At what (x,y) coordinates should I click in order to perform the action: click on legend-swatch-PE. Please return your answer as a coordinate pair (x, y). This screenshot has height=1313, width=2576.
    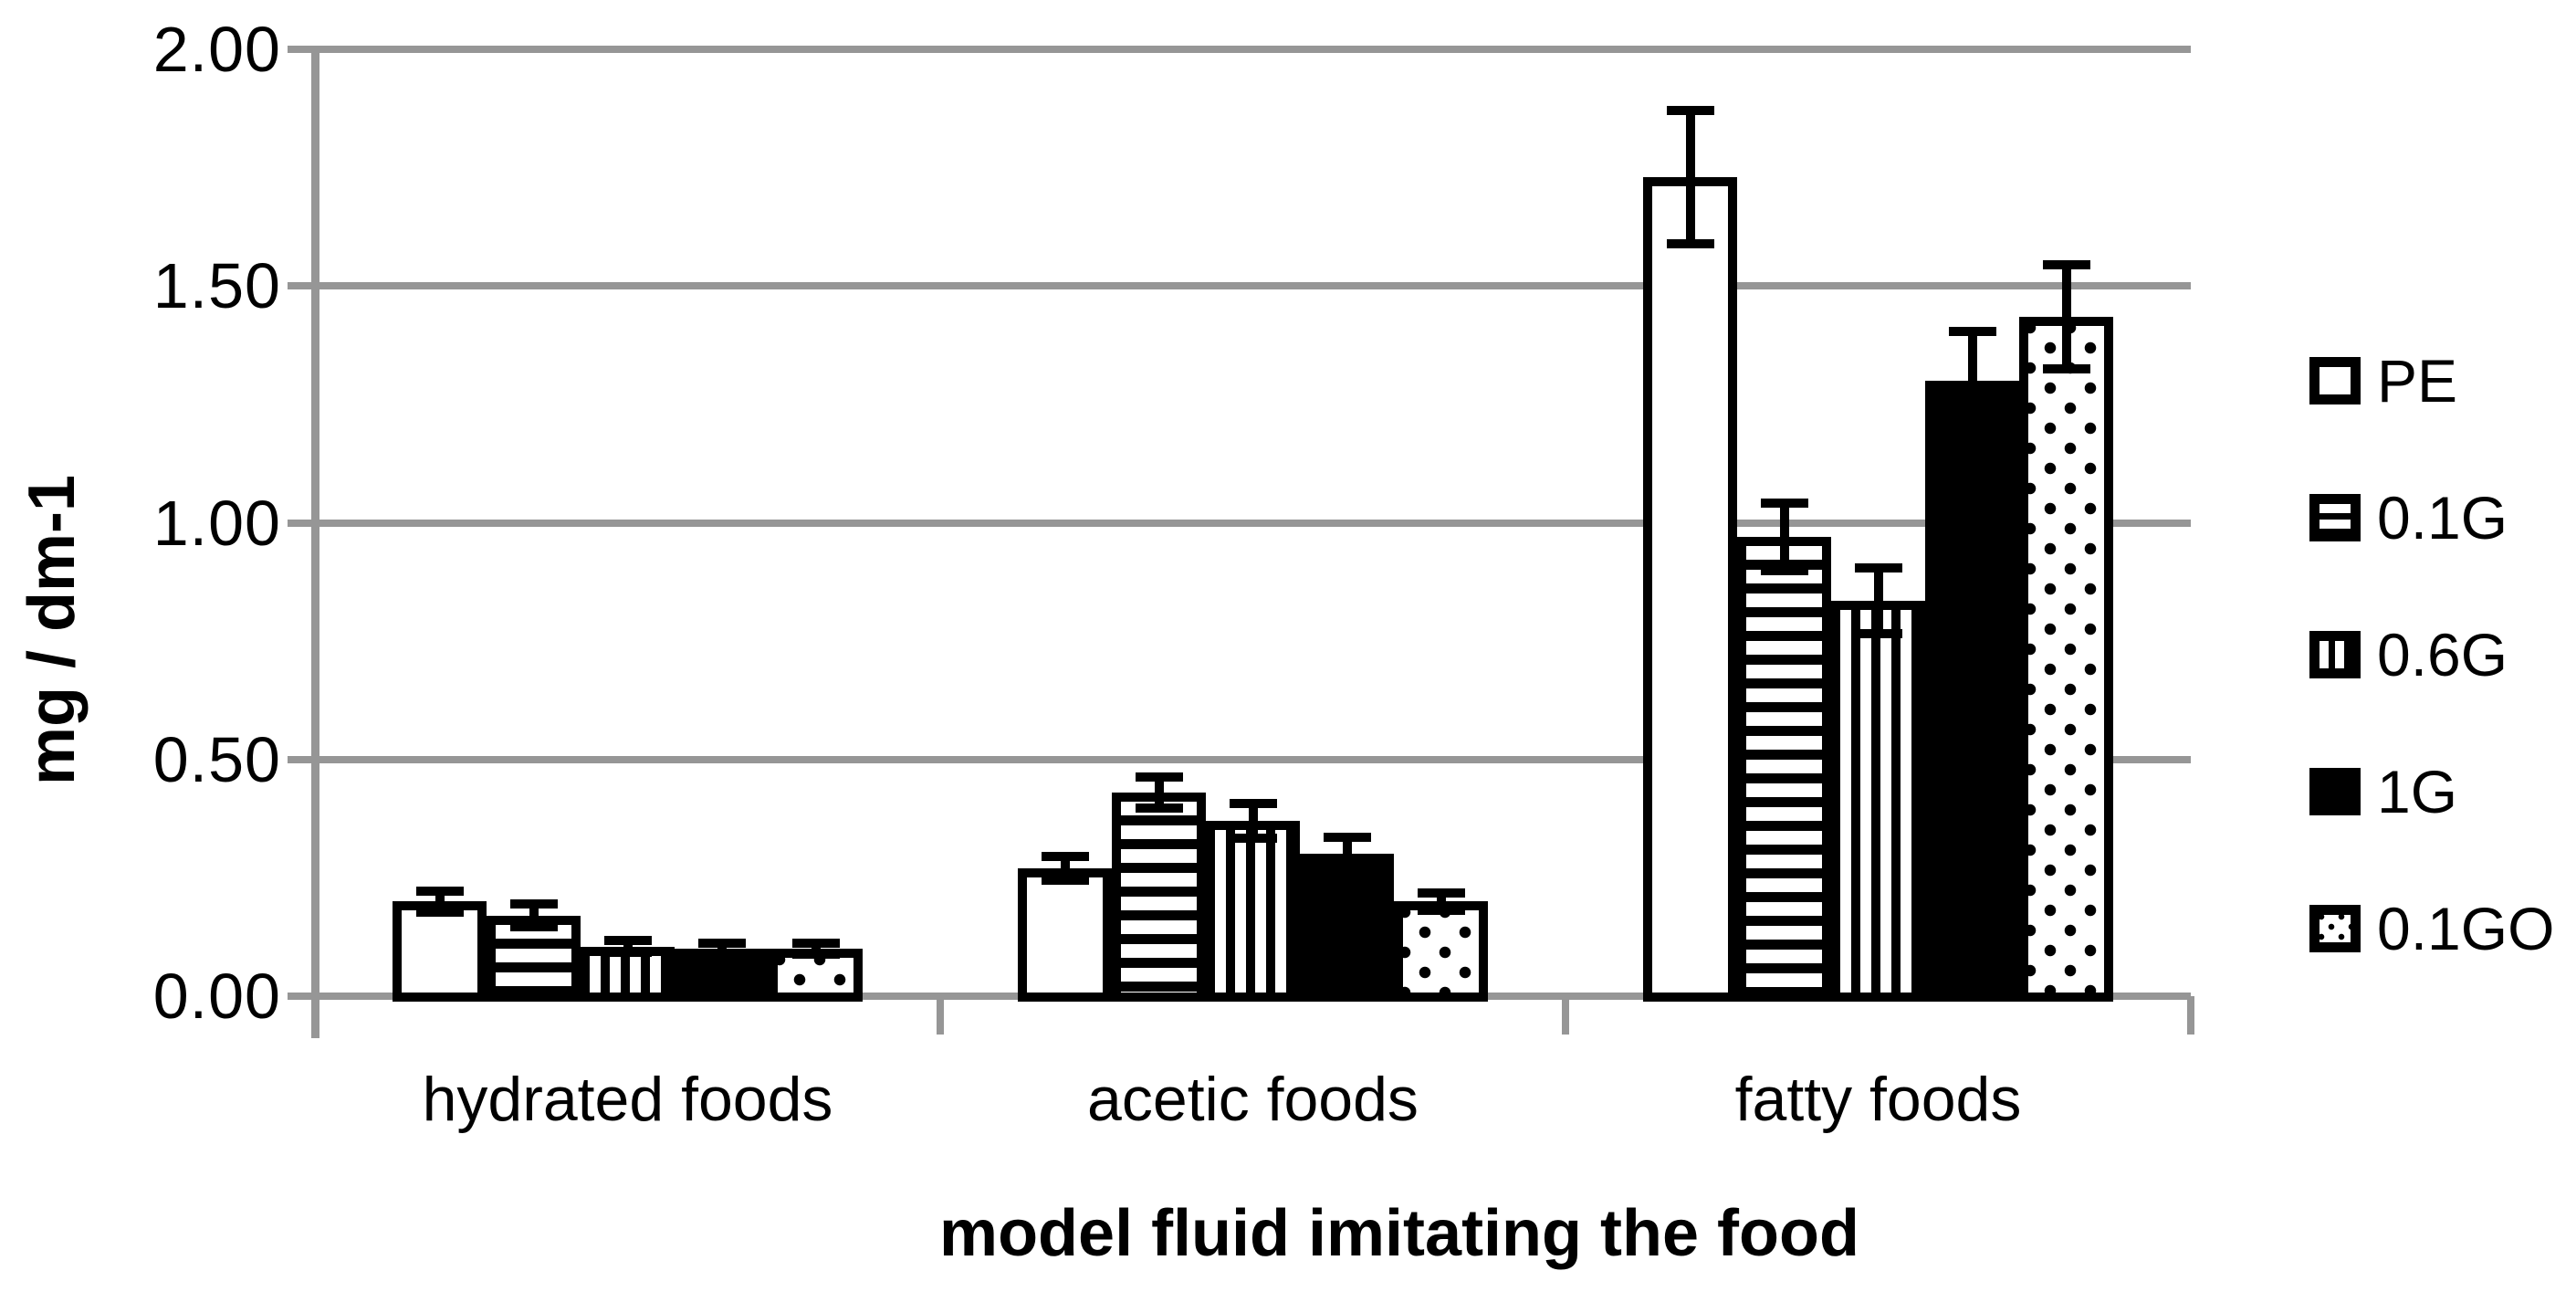
    Looking at the image, I should click on (2335, 380).